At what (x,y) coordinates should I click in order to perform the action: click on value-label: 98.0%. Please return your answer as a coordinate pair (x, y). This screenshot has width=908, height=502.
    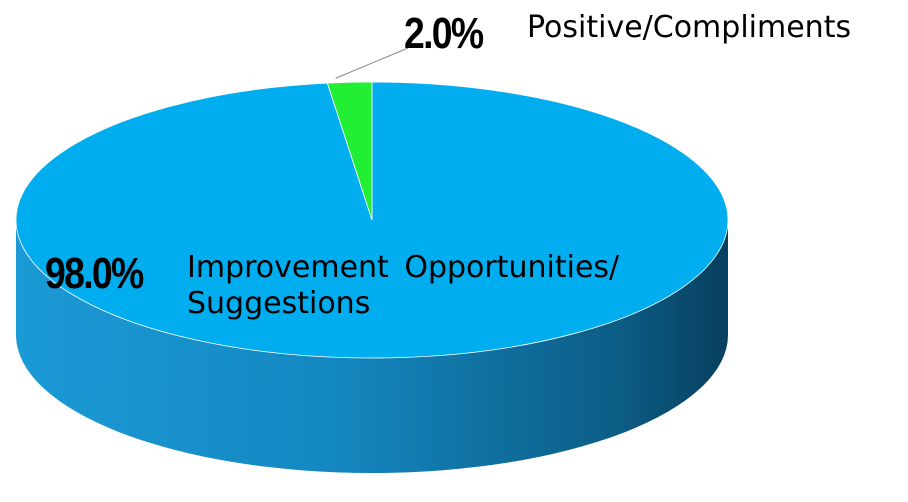
    Looking at the image, I should click on (94, 273).